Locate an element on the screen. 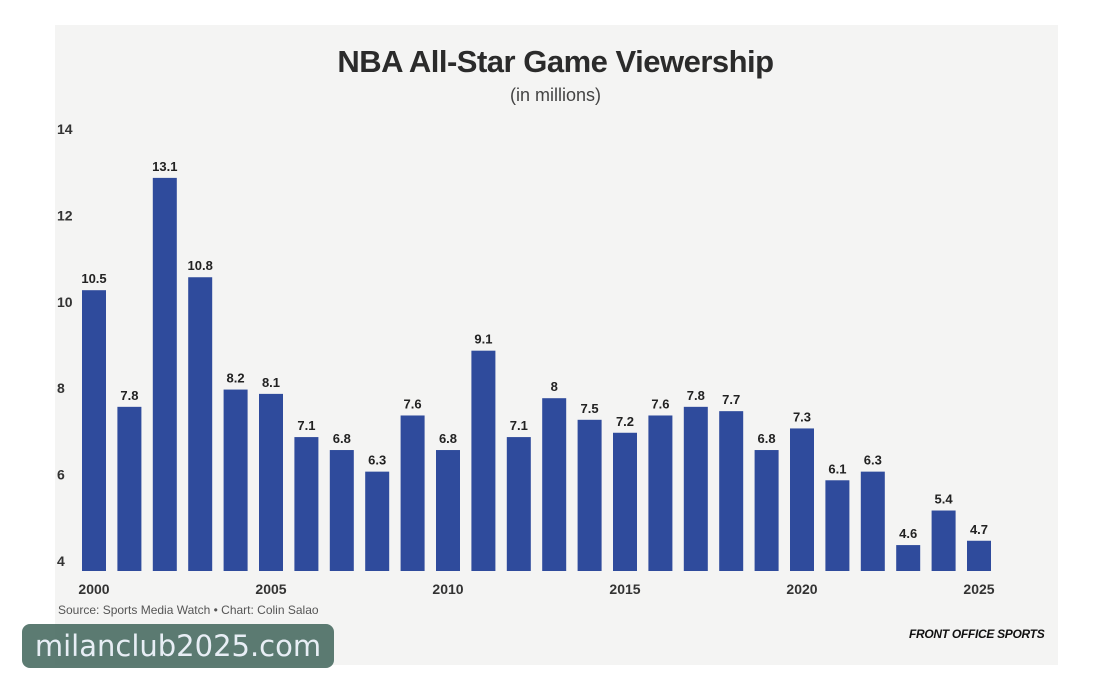 The height and width of the screenshot is (683, 1111). bar-2010 is located at coordinates (448, 510).